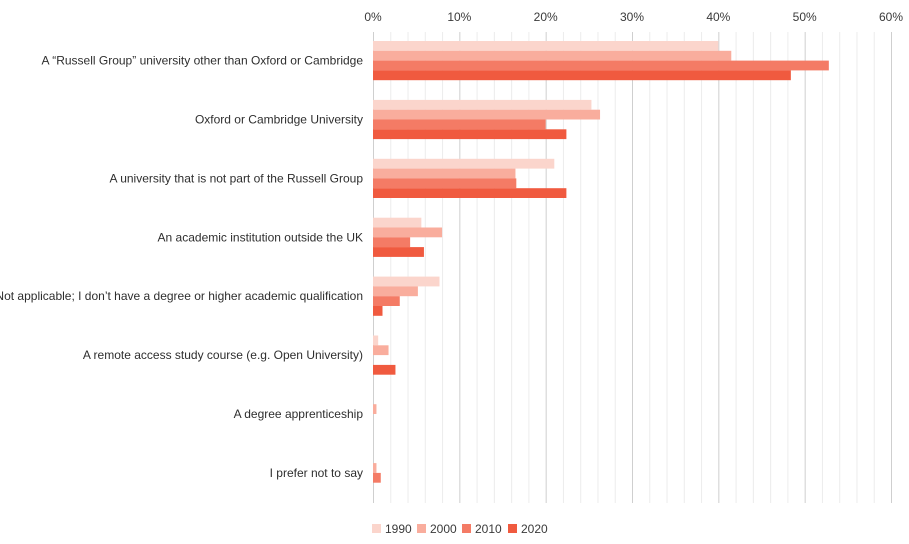  I want to click on x-tick-label: 60%, so click(891, 17).